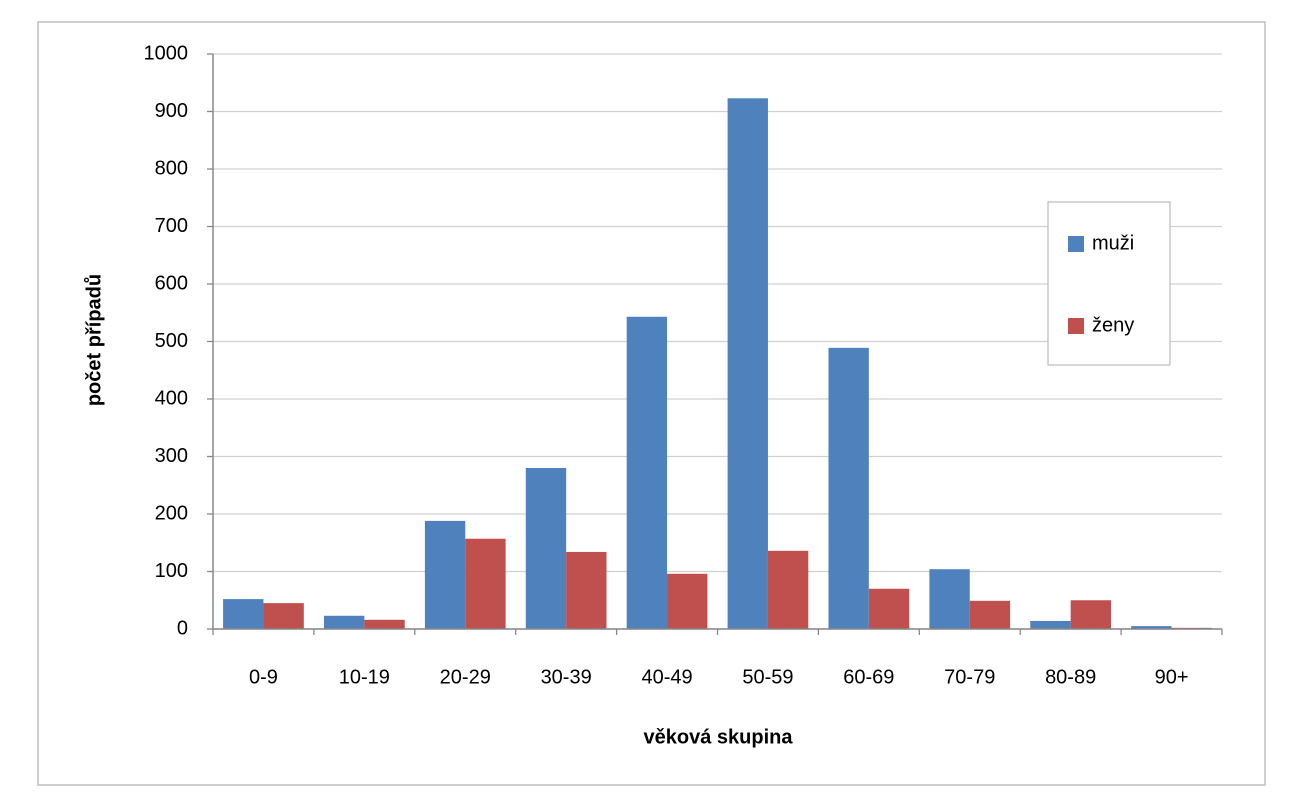 This screenshot has height=800, width=1302. I want to click on x-axis-title: věková skupina, so click(719, 737).